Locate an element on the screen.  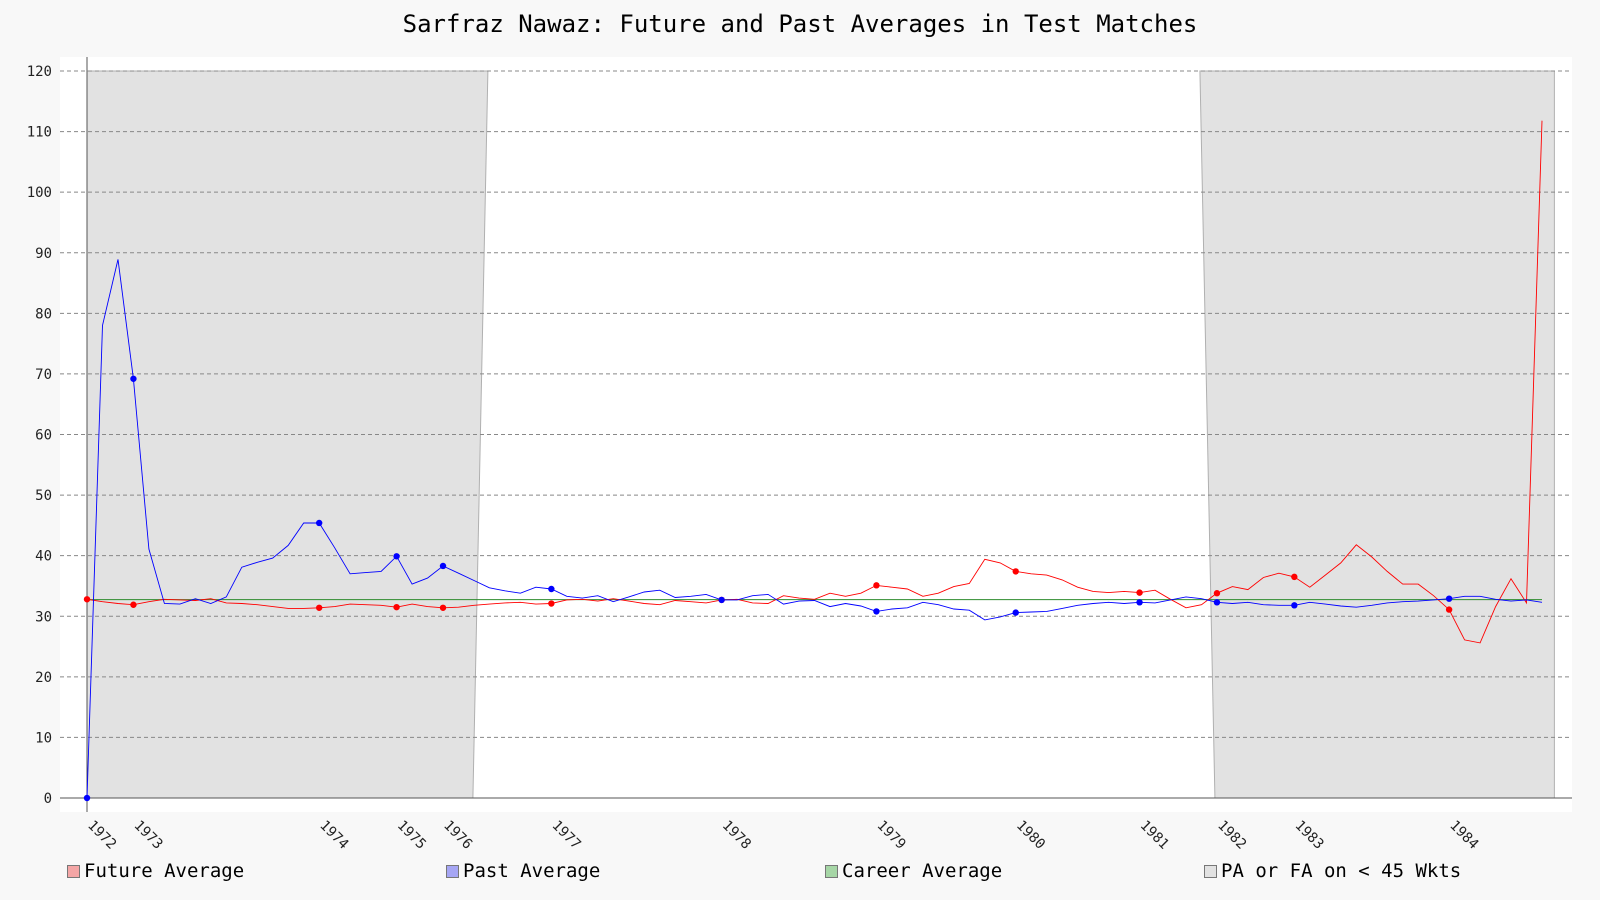
x-tick-label: 1978 is located at coordinates (736, 835).